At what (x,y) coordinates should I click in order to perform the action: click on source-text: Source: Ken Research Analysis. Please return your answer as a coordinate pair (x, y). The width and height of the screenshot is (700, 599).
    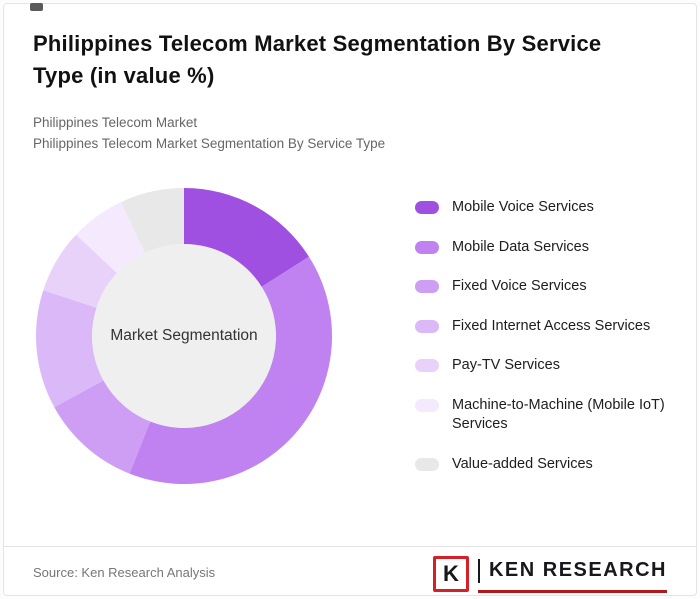
    Looking at the image, I should click on (124, 572).